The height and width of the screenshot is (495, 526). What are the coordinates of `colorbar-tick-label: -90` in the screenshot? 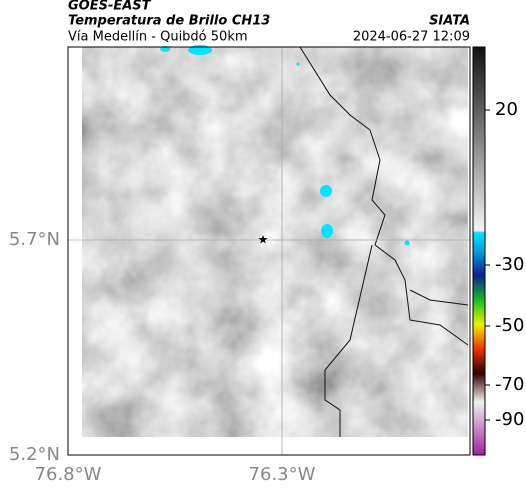 It's located at (509, 419).